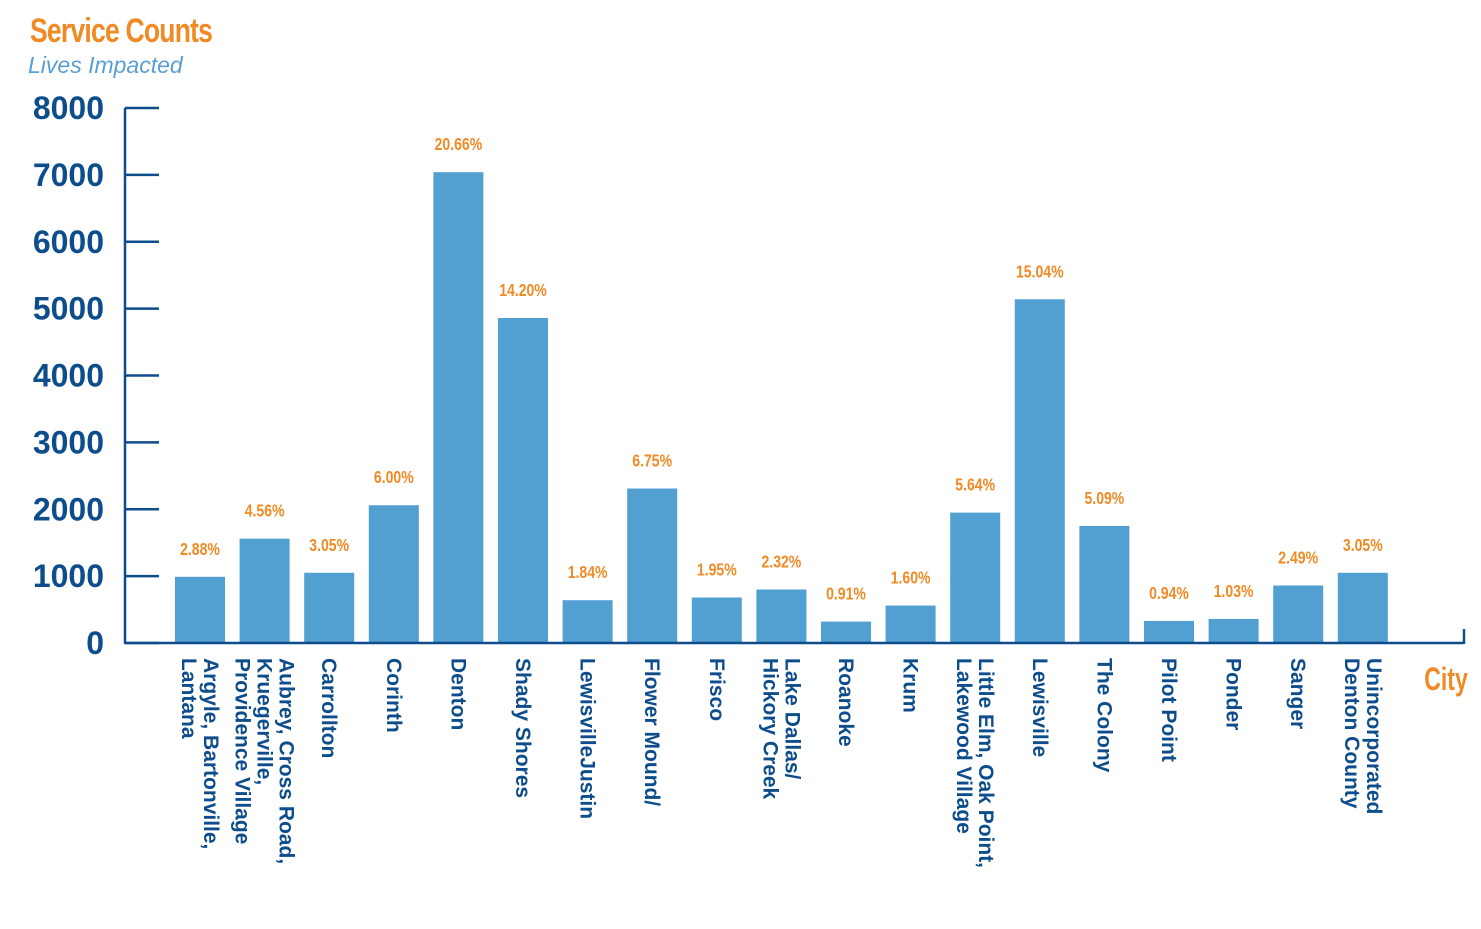 This screenshot has height=929, width=1481. I want to click on category-label: LewisvilleJustin, so click(587, 738).